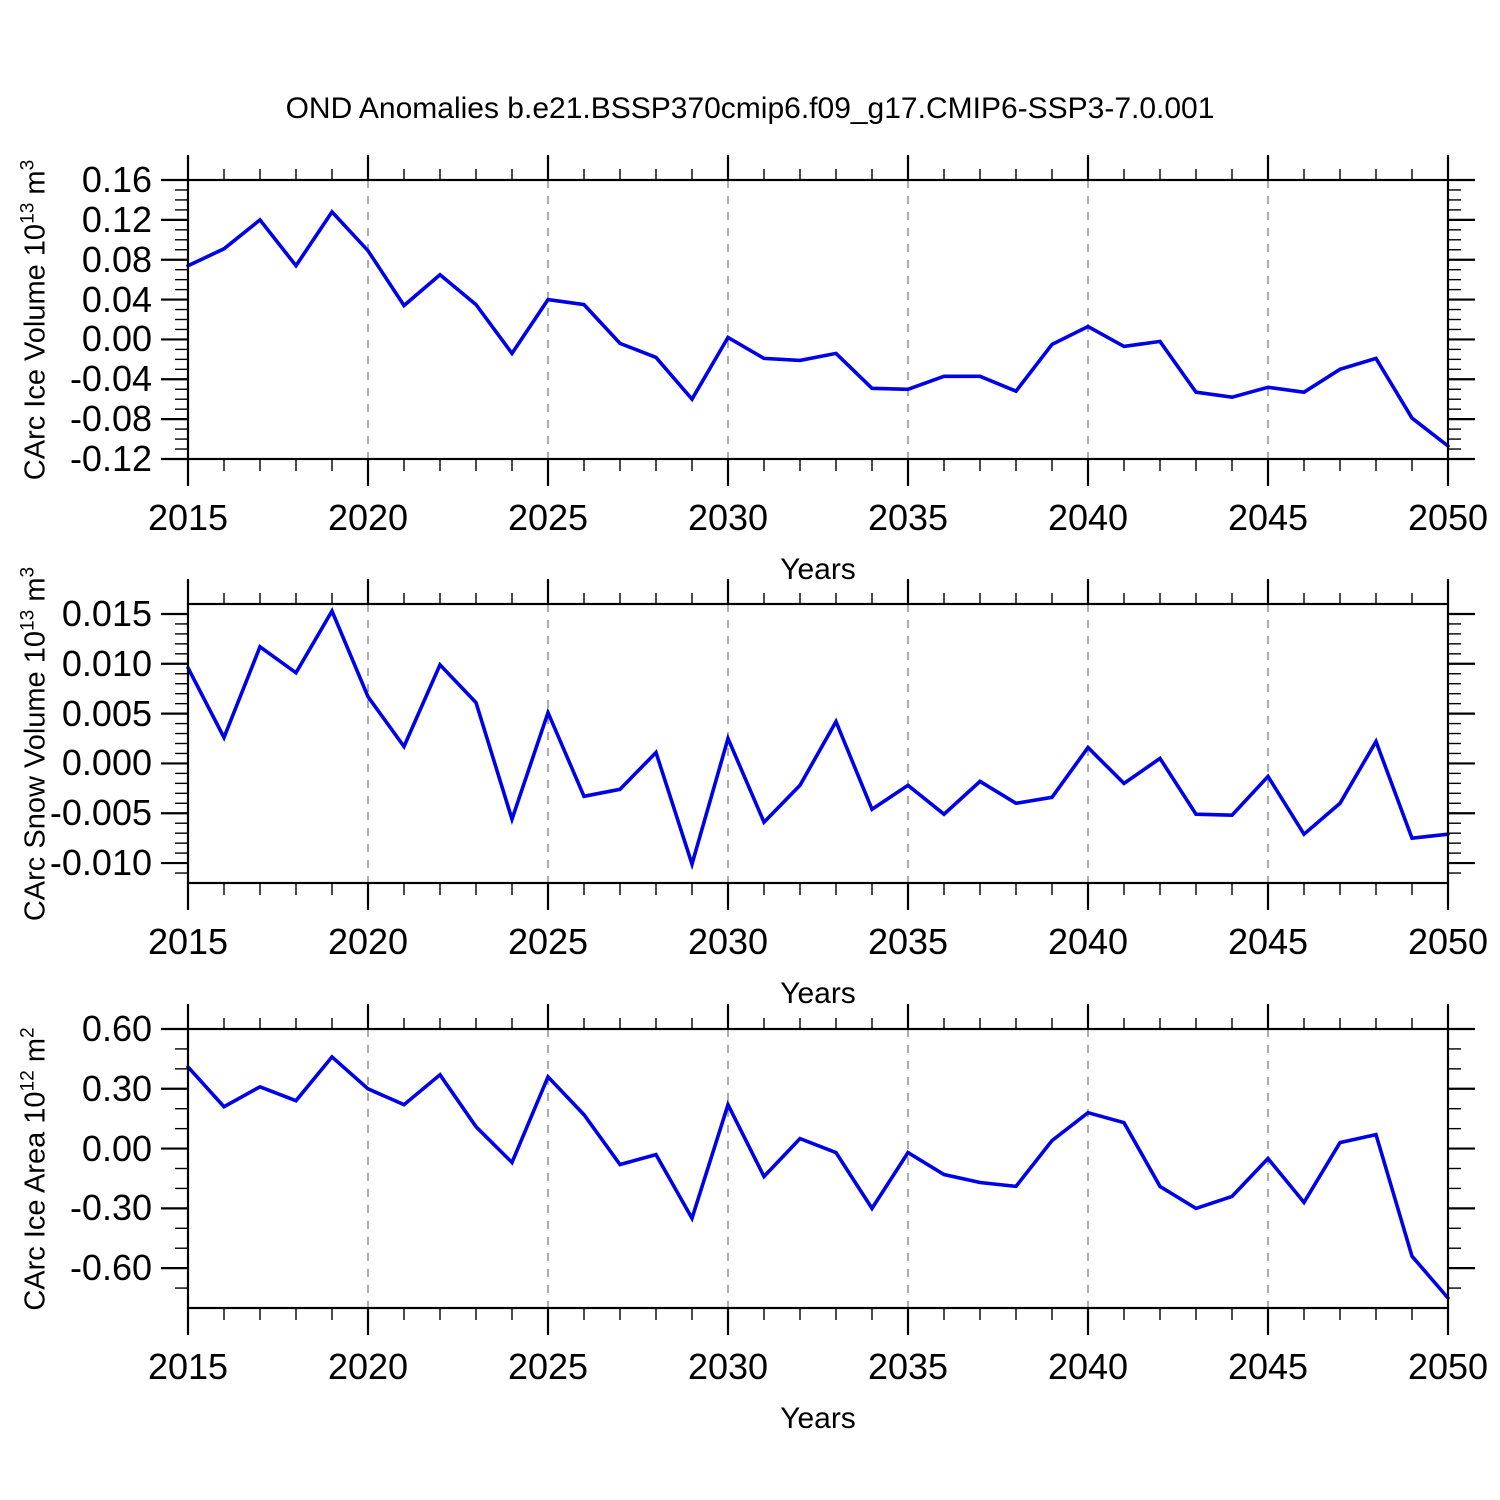 The width and height of the screenshot is (1500, 1500). I want to click on y-axis-label-carc-ice-volume: CArc Ice Volume 1013 m3, so click(33, 319).